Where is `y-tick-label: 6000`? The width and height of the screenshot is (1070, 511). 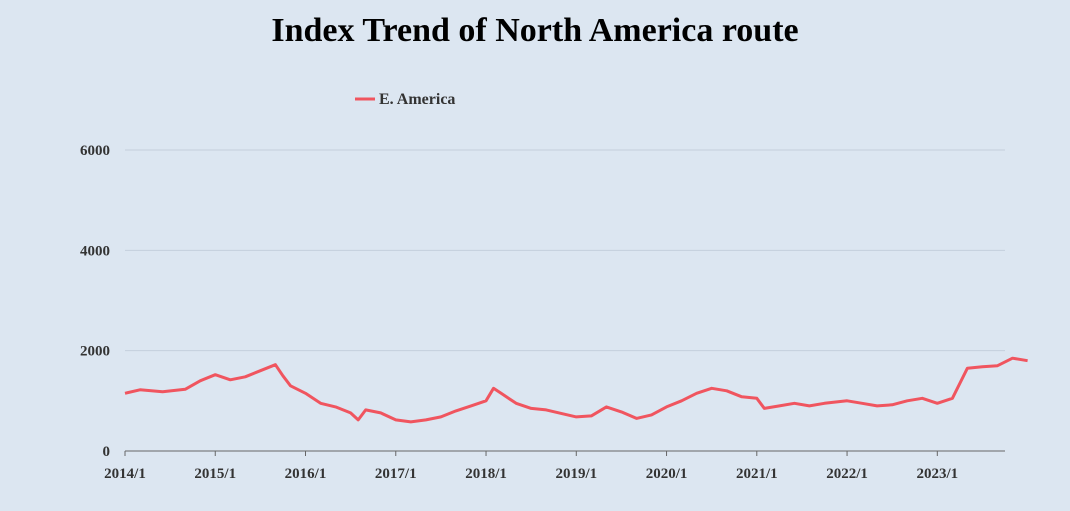 y-tick-label: 6000 is located at coordinates (95, 151).